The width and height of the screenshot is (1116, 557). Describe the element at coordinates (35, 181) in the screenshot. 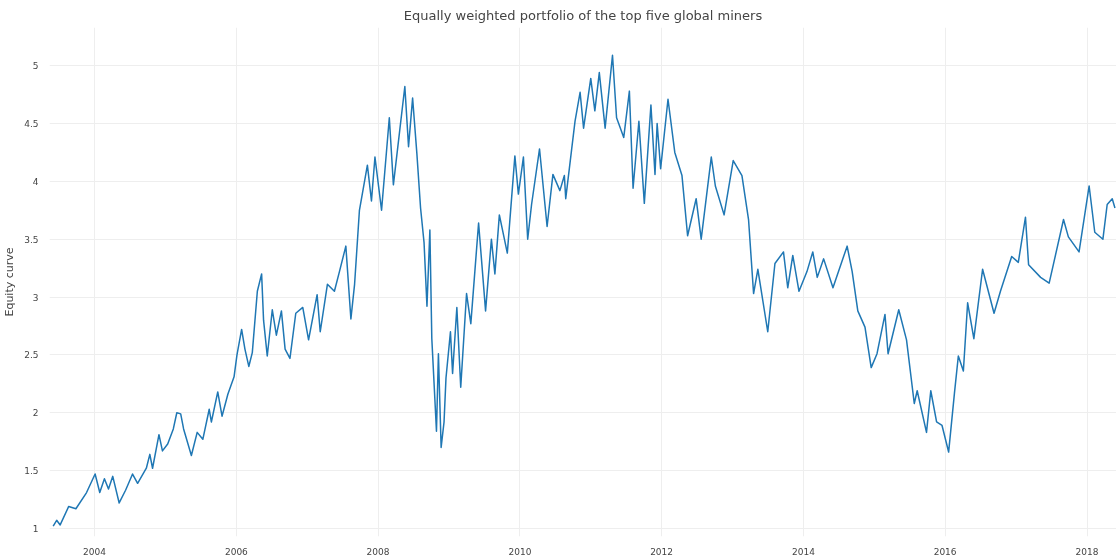

I see `y-tick-label: 4` at that location.